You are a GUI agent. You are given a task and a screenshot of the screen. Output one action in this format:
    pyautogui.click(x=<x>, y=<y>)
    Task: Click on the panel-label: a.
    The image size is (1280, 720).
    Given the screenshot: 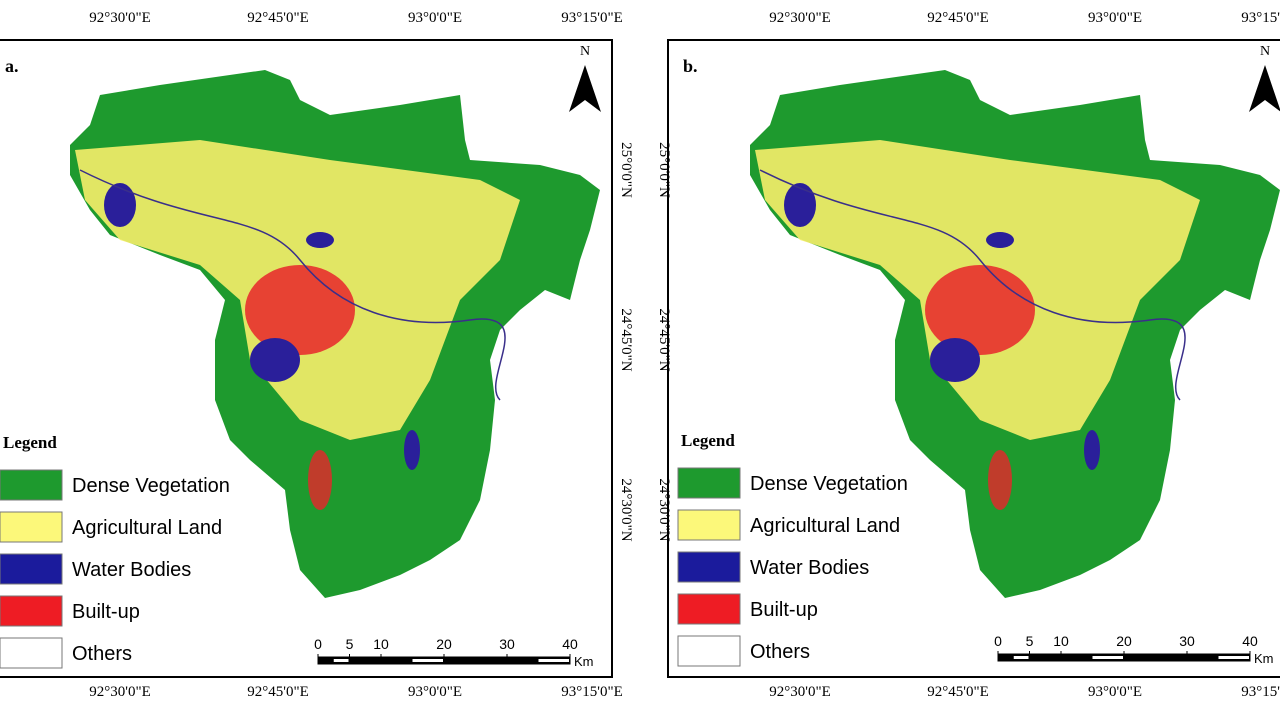 What is the action you would take?
    pyautogui.click(x=12, y=66)
    